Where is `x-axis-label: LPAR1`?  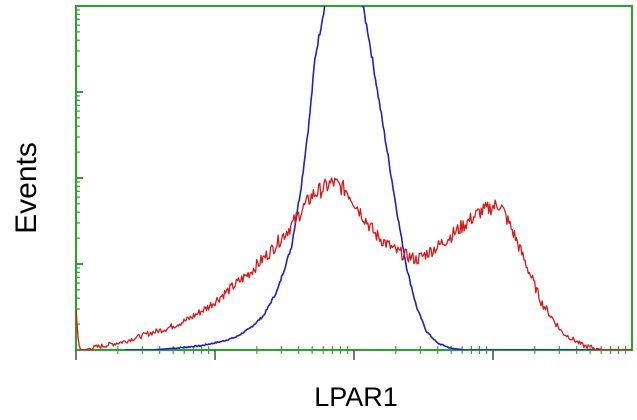
x-axis-label: LPAR1 is located at coordinates (356, 397).